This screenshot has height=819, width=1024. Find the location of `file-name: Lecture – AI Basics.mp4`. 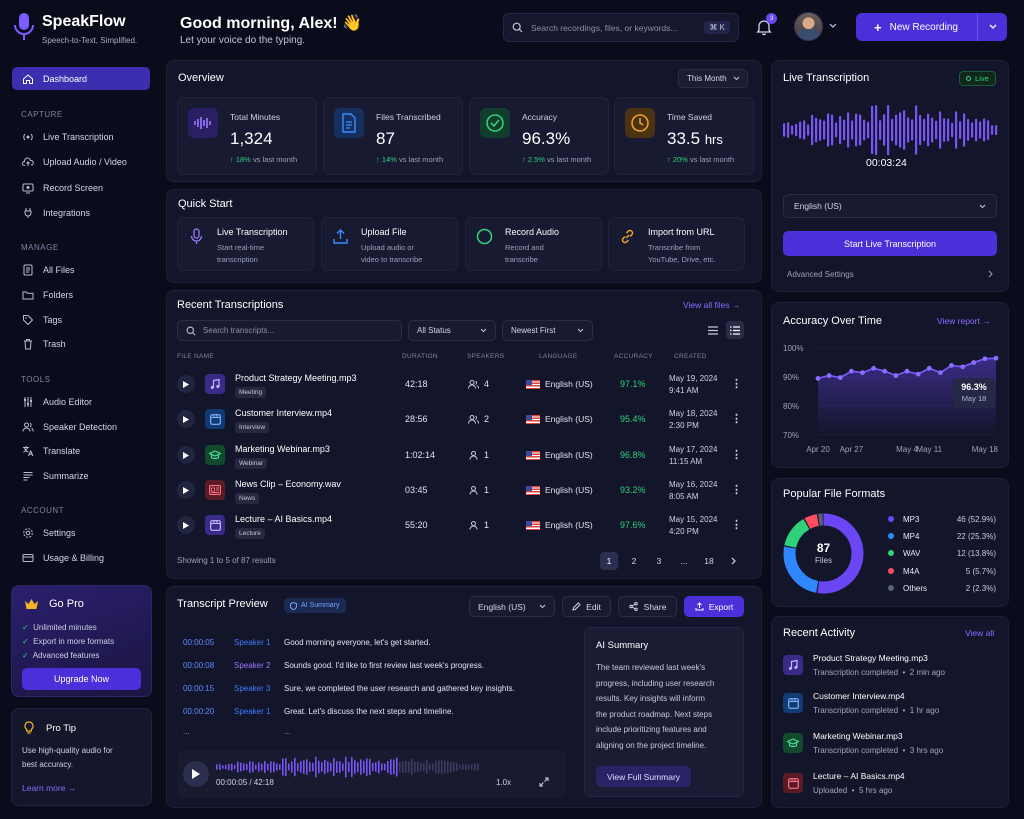

file-name: Lecture – AI Basics.mp4 is located at coordinates (284, 519).